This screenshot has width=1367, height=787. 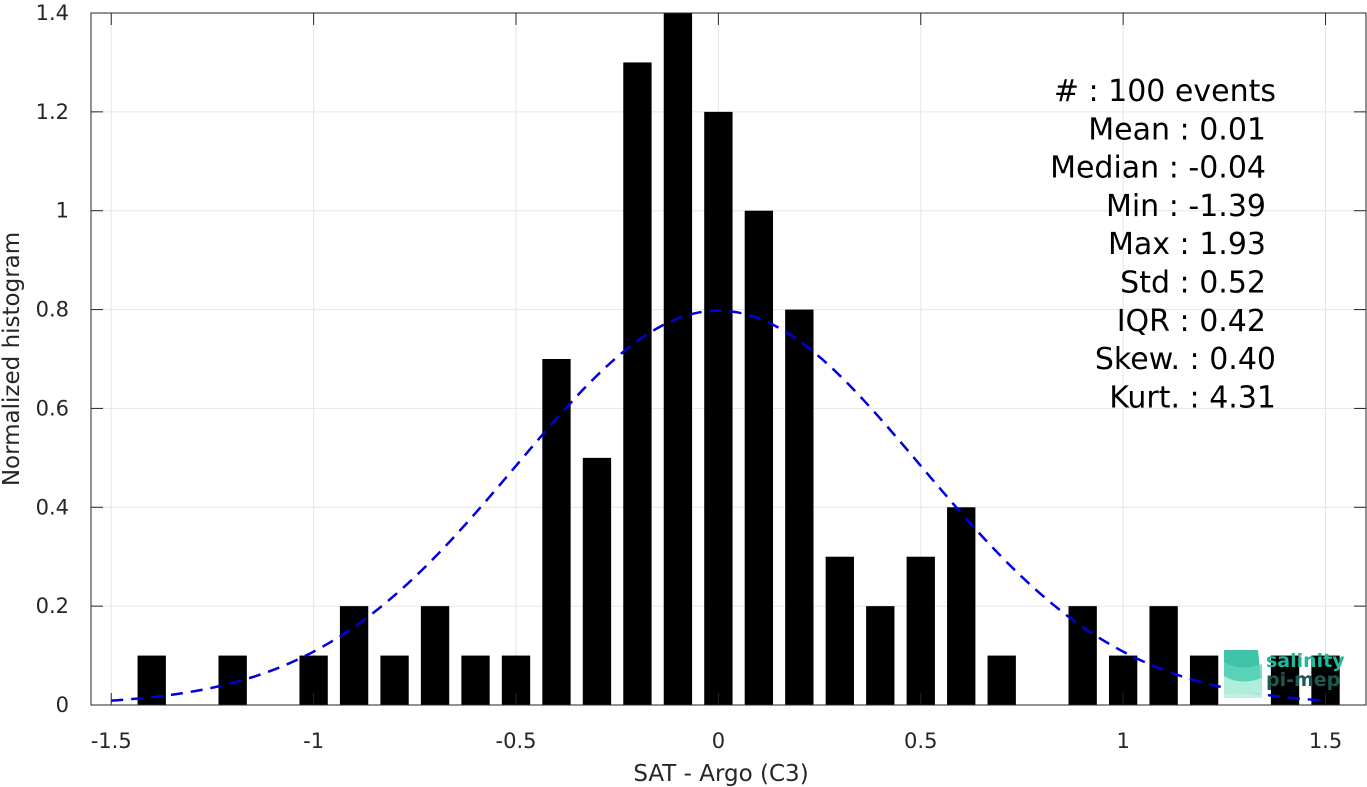 What do you see at coordinates (52, 408) in the screenshot?
I see `y-tick-label: 0.6` at bounding box center [52, 408].